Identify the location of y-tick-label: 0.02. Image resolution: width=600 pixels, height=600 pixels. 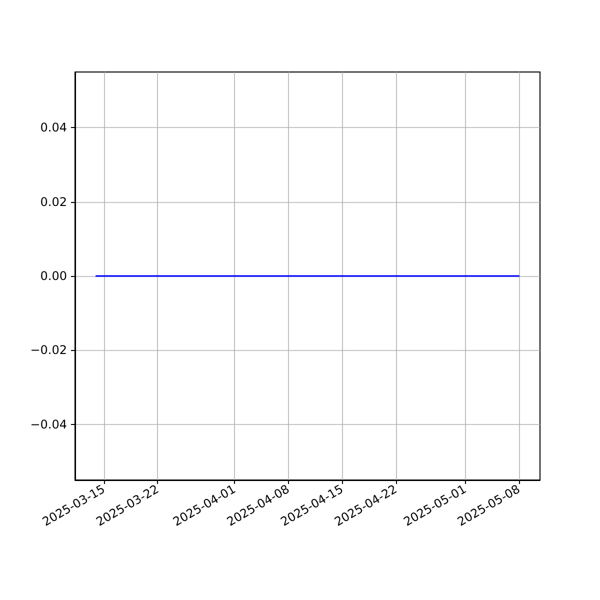
(53, 201).